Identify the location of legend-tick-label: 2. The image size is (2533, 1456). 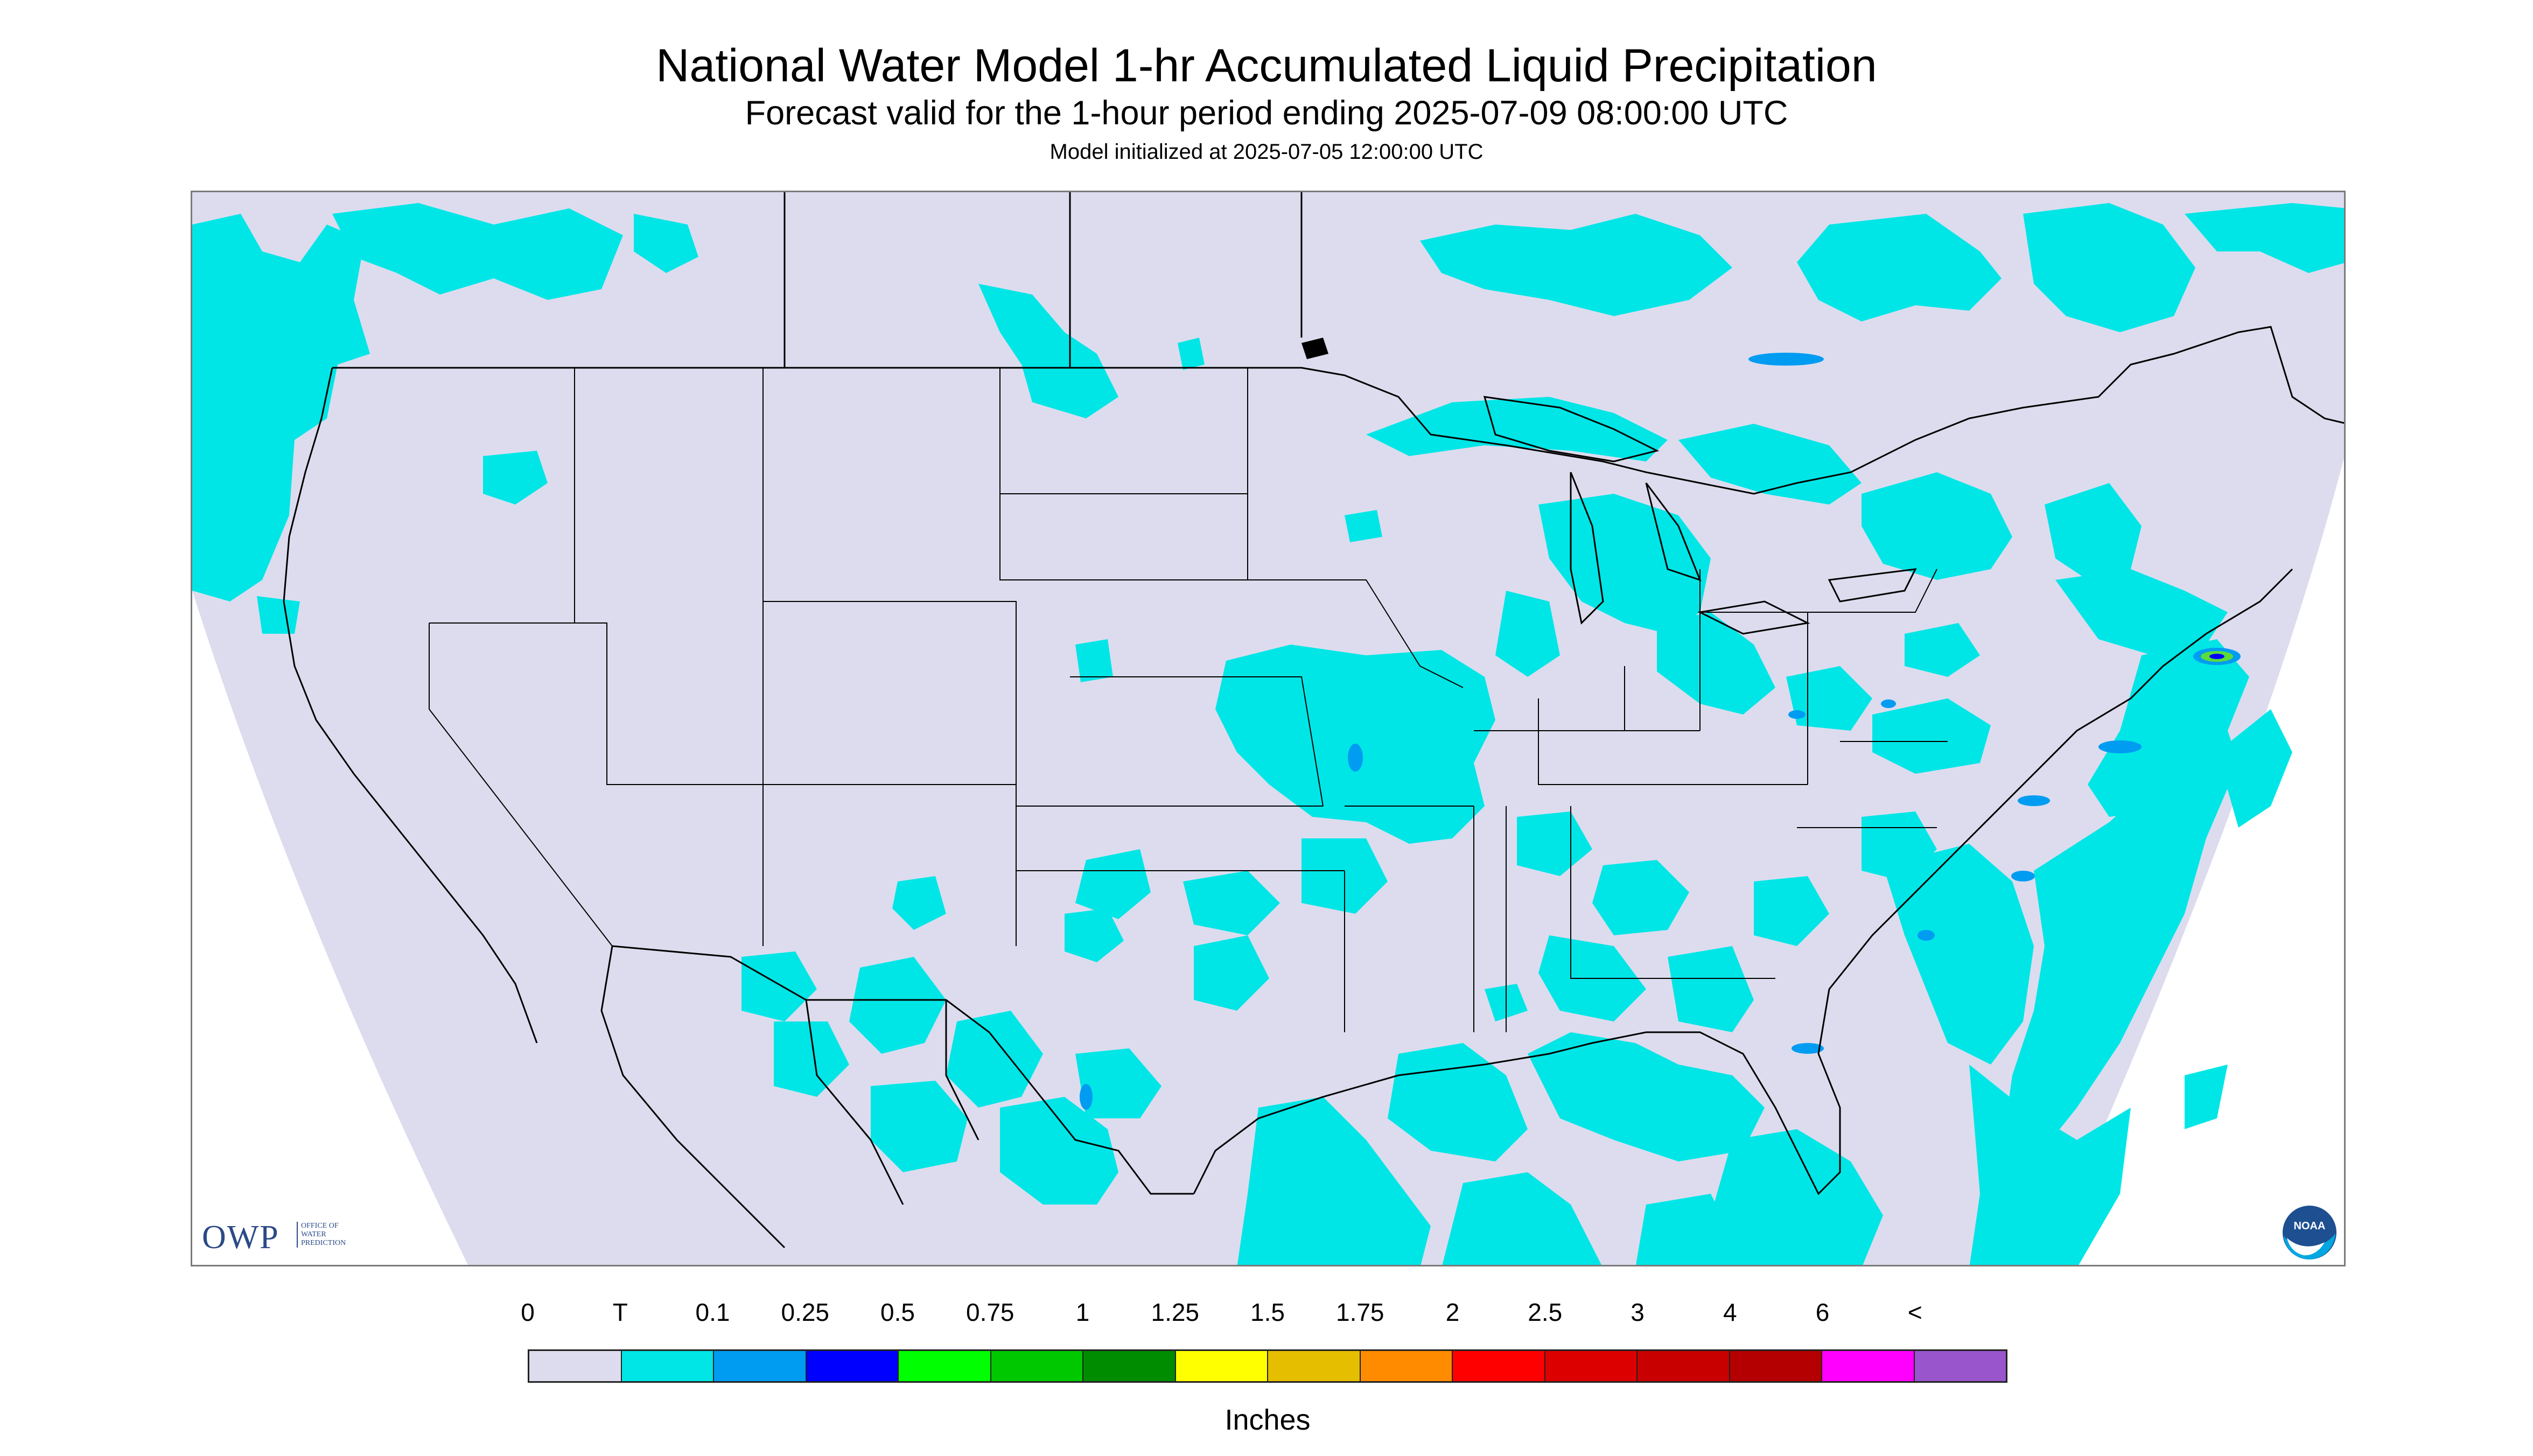
(1452, 1312).